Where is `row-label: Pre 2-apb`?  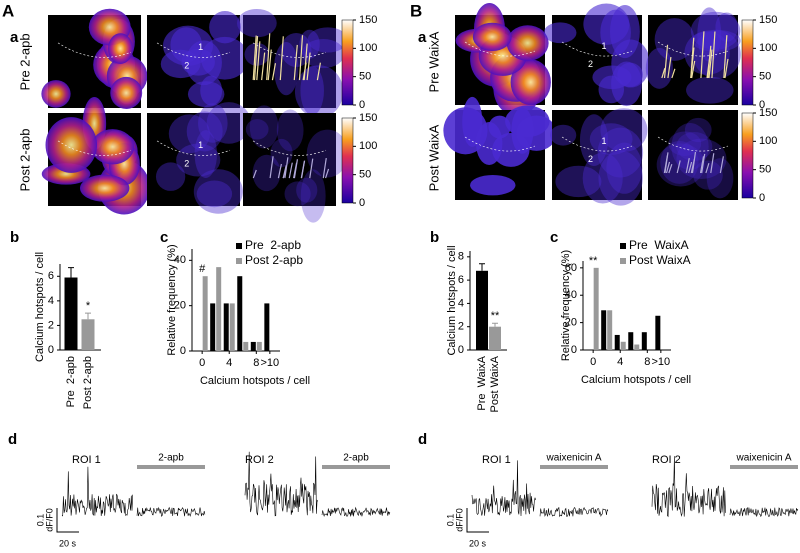
row-label: Pre 2-apb is located at coordinates (24, 61).